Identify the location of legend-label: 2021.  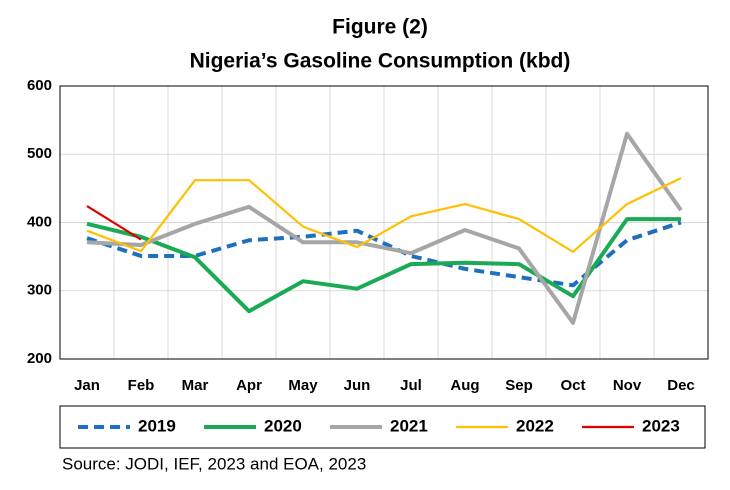
(409, 425).